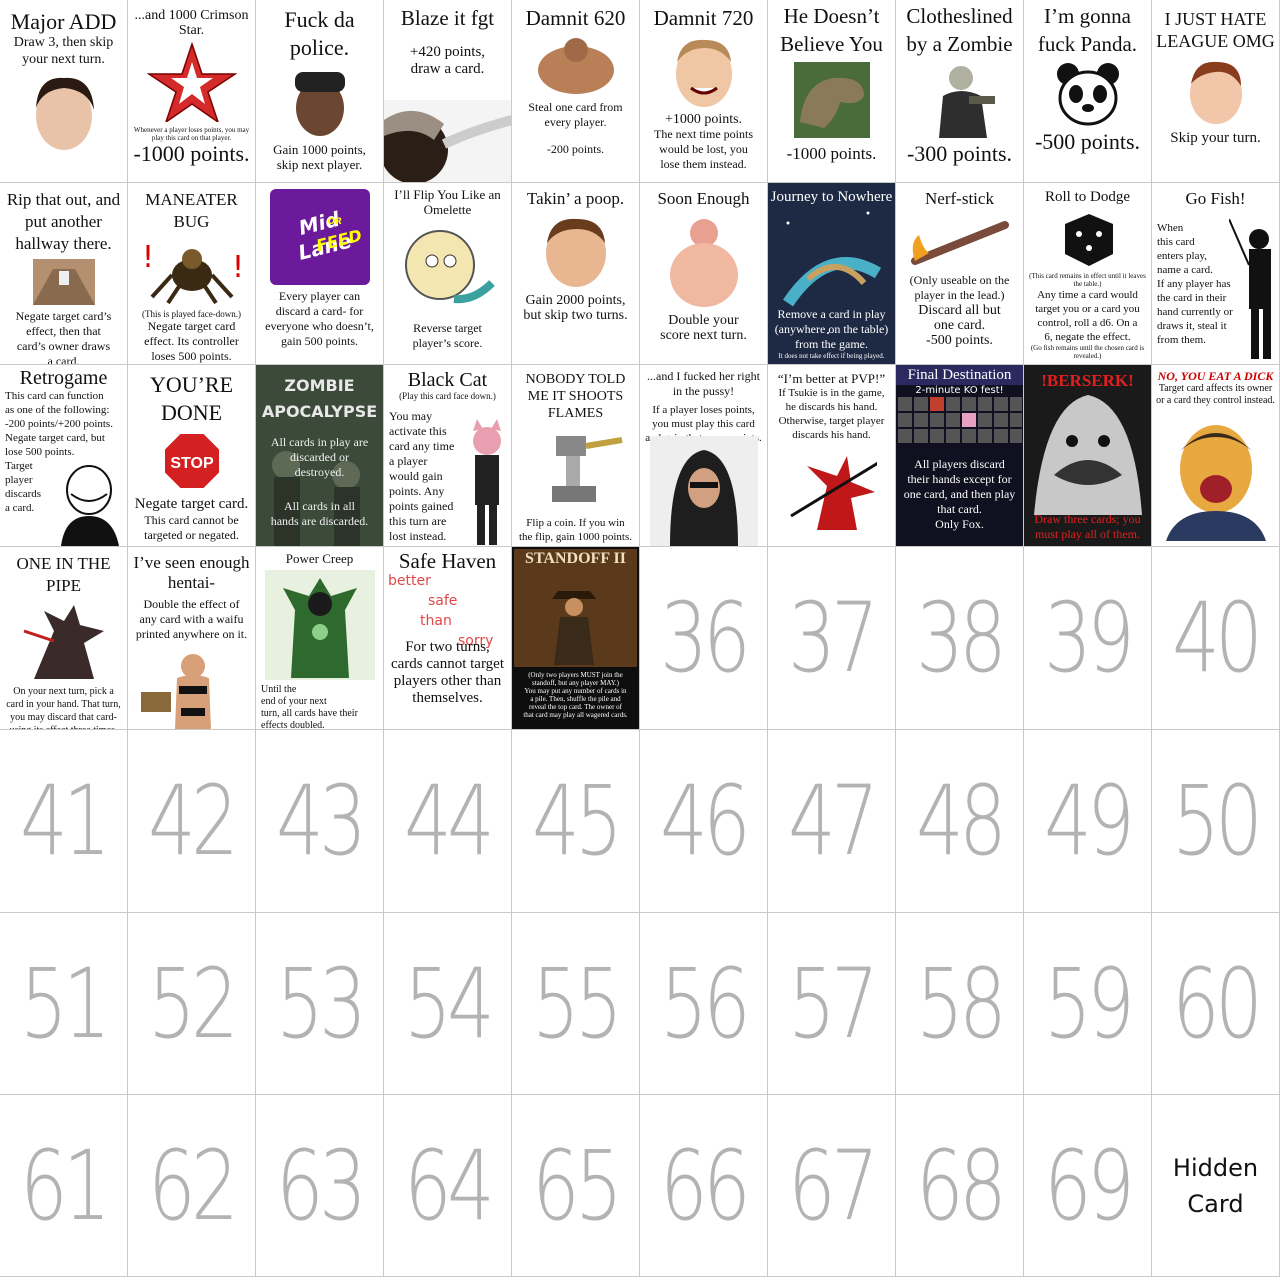  I want to click on empty-slot: 59, so click(1088, 1004).